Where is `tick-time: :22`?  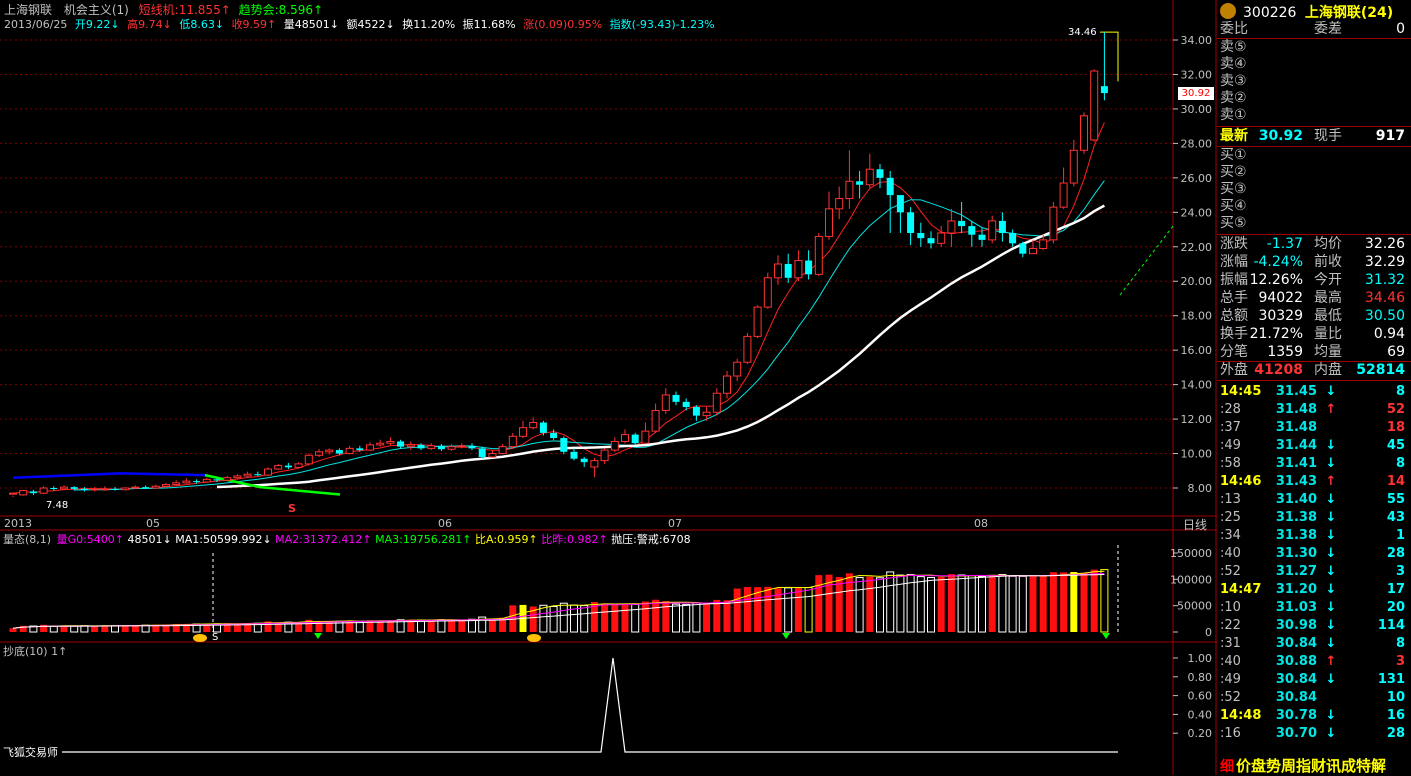 tick-time: :22 is located at coordinates (1230, 625).